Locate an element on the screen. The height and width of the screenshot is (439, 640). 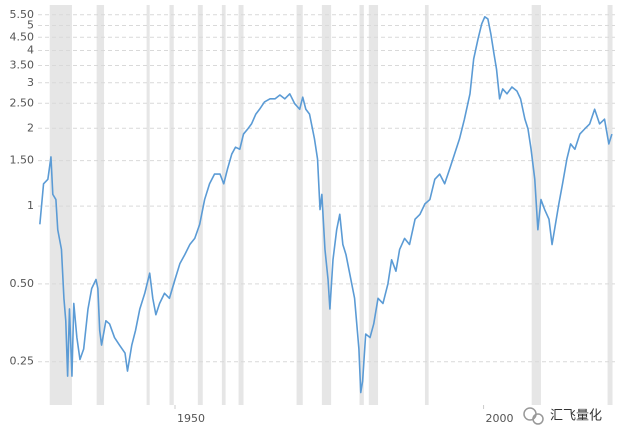
y-tick-label: 0.25 is located at coordinates (22, 361).